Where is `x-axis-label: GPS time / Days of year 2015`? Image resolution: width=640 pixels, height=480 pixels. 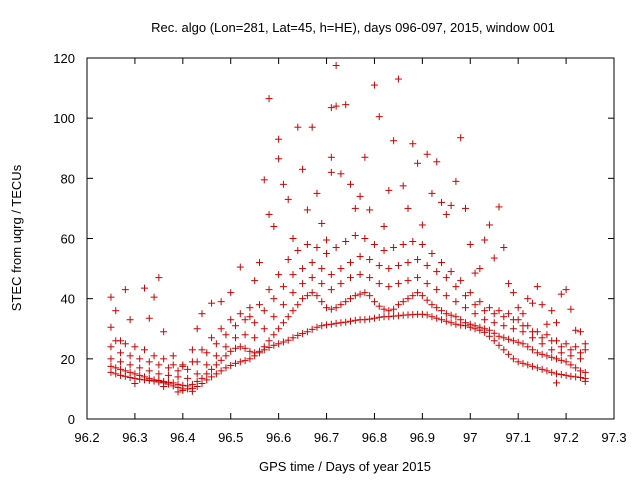
x-axis-label: GPS time / Days of year 2015 is located at coordinates (345, 466).